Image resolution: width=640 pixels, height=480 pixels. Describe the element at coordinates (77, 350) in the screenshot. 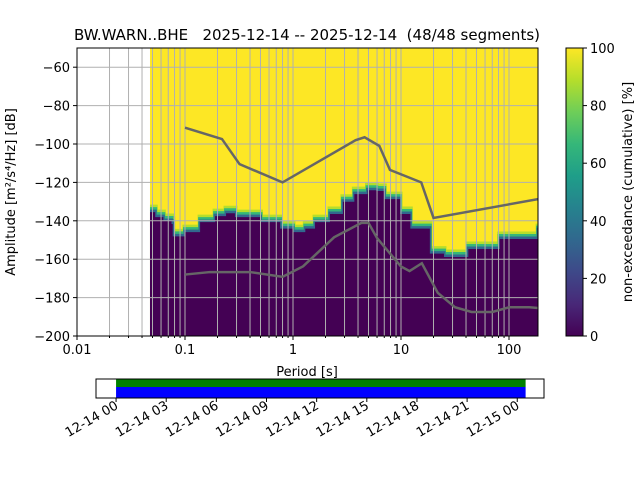

I see `x-tick-label: 0.01` at that location.